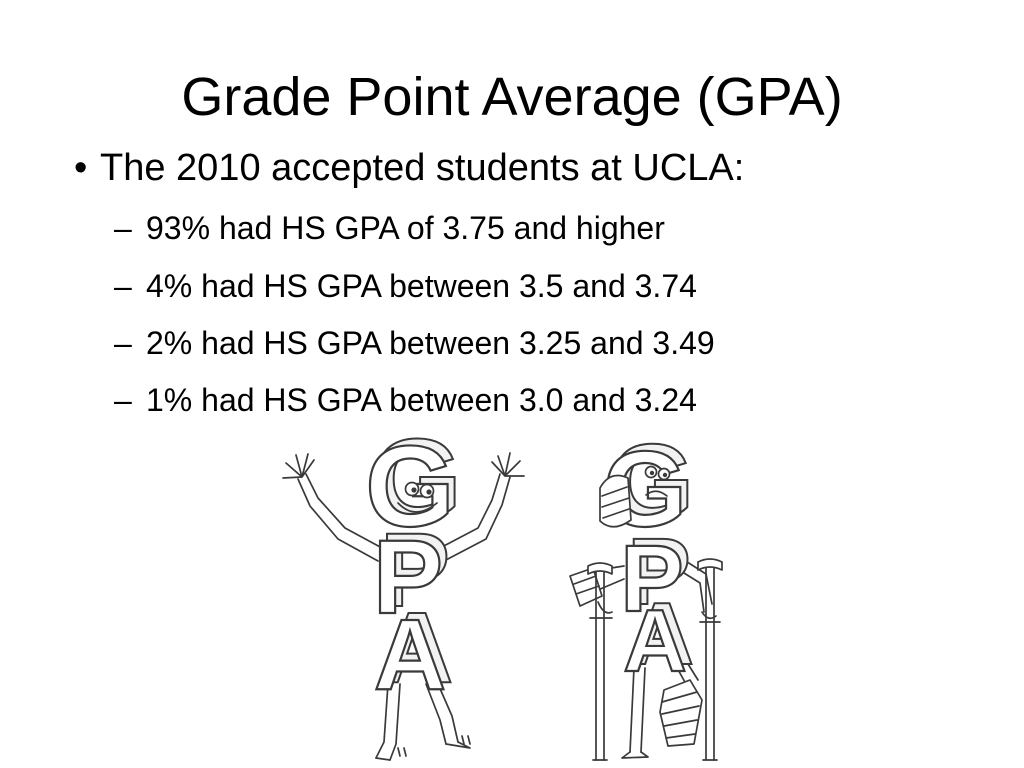 The image size is (1024, 768). Describe the element at coordinates (681, 713) in the screenshot. I see `leg-cast` at that location.